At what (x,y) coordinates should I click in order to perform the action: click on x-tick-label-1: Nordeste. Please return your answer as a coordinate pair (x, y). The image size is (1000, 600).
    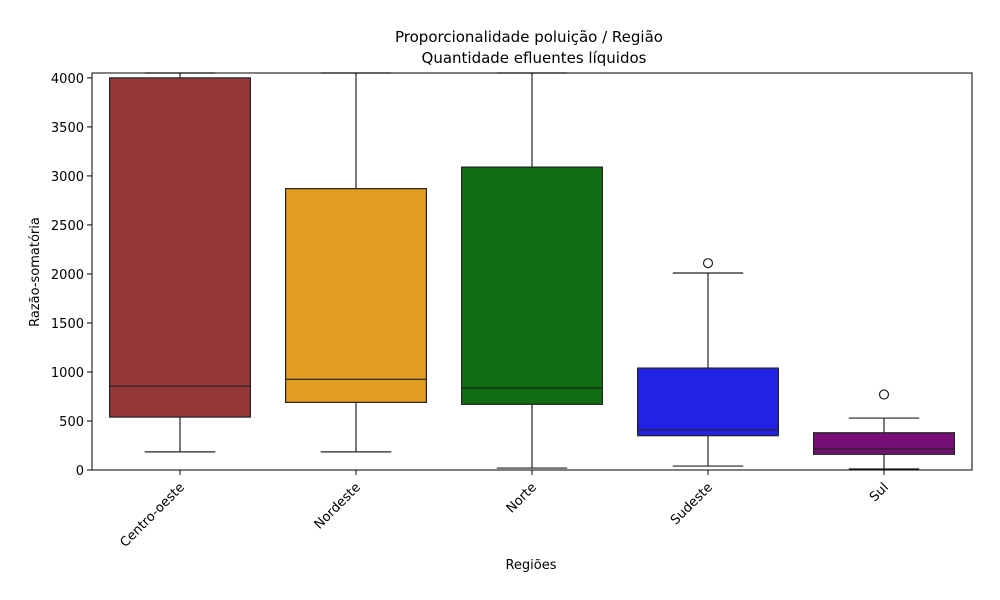
    Looking at the image, I should click on (338, 506).